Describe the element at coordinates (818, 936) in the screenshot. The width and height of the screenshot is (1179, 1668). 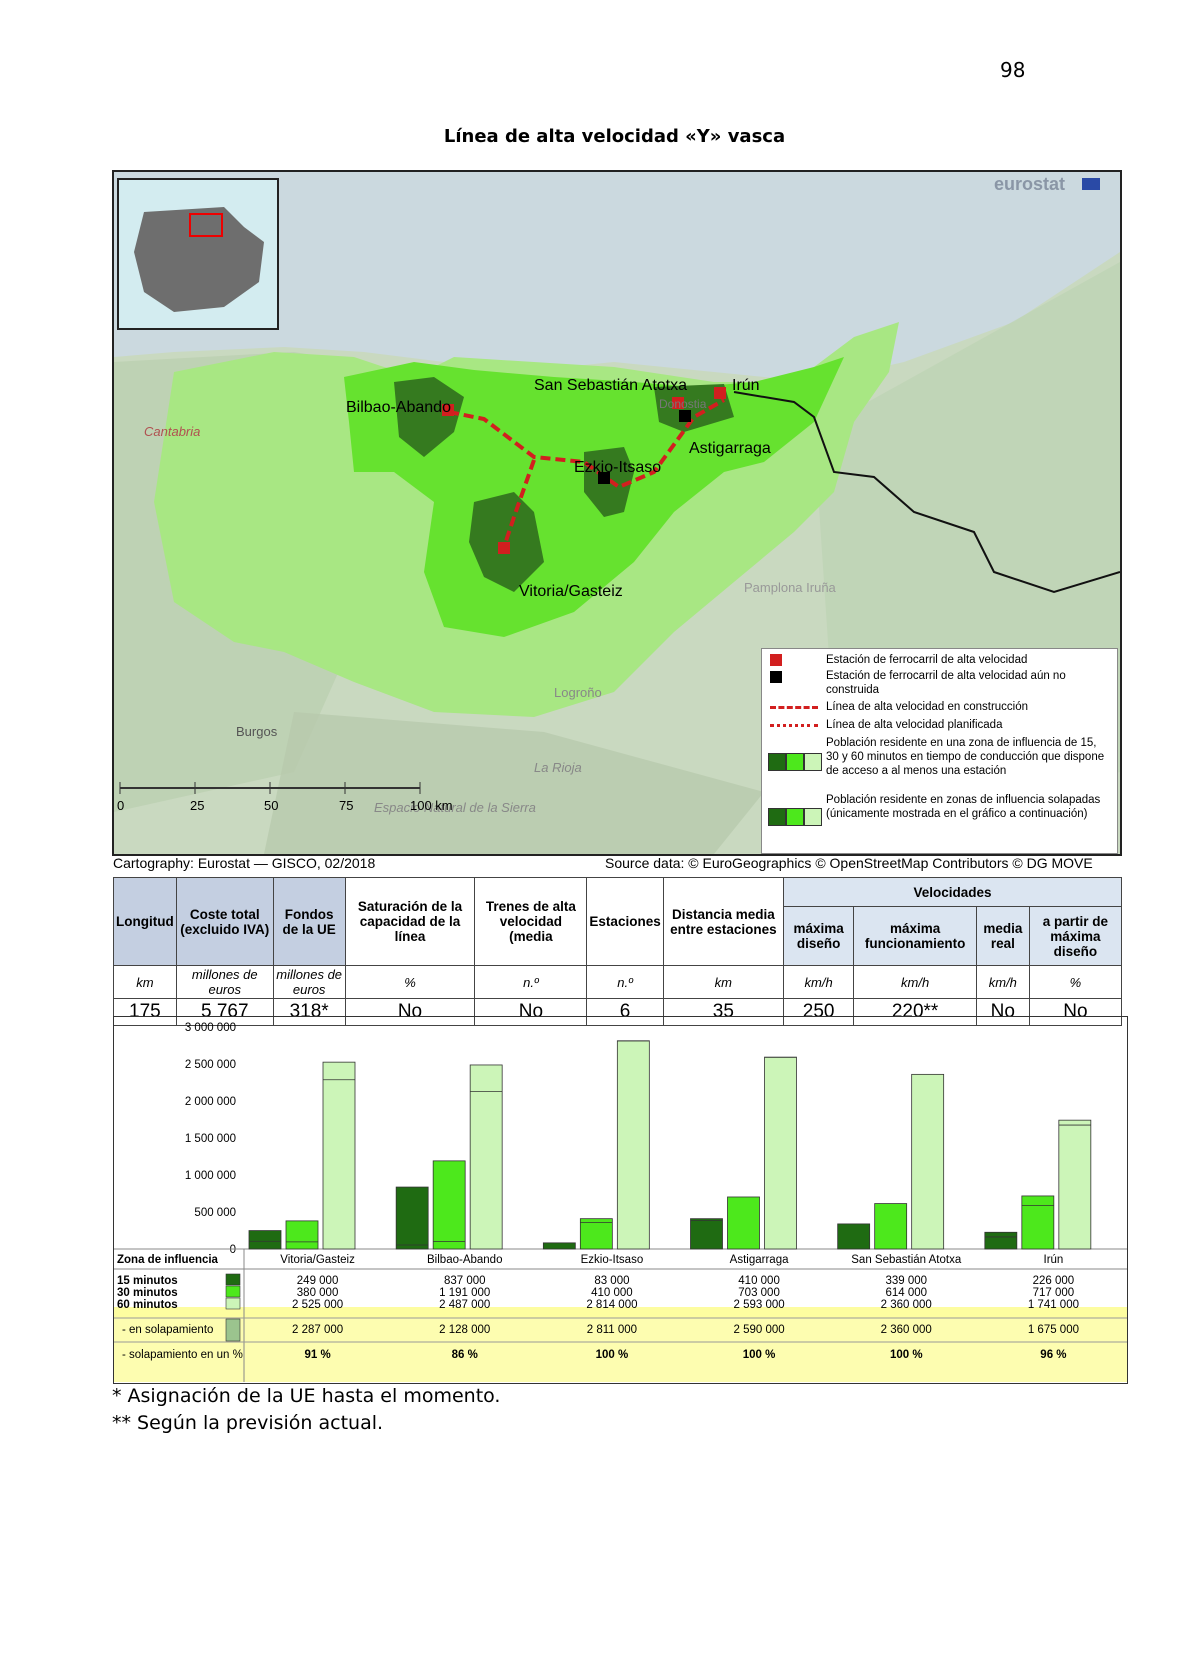
I see `th-max-diseno: máxima diseño` at that location.